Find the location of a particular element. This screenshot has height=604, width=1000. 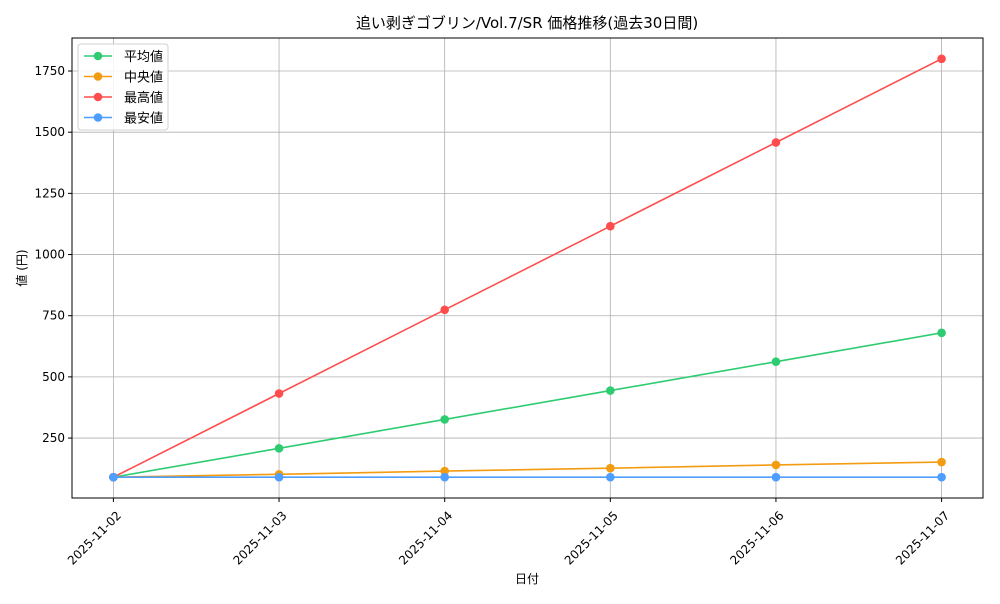

legend-item: 最安値 is located at coordinates (123, 119).